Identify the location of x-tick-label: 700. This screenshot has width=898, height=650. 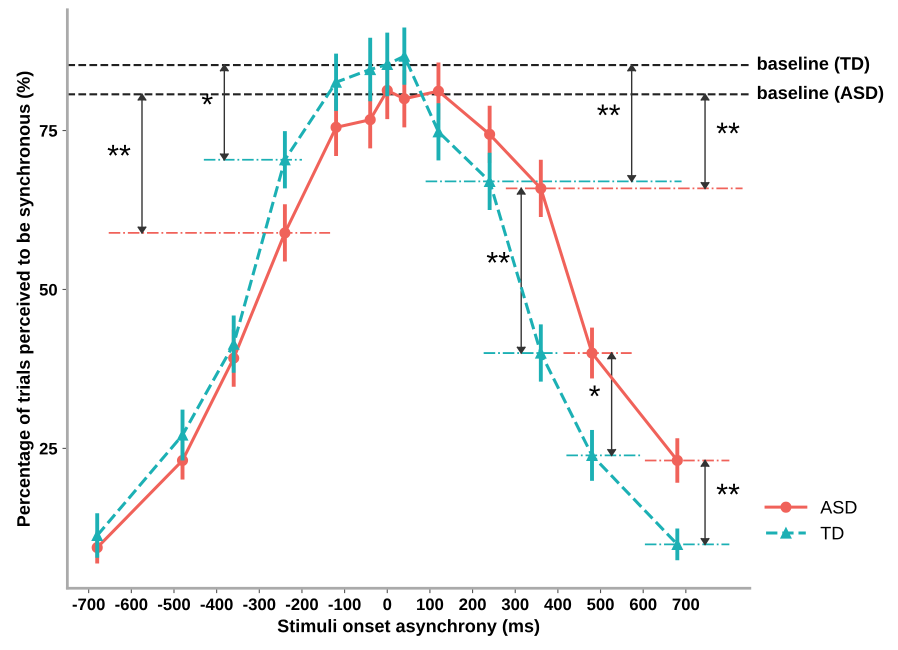
(686, 604).